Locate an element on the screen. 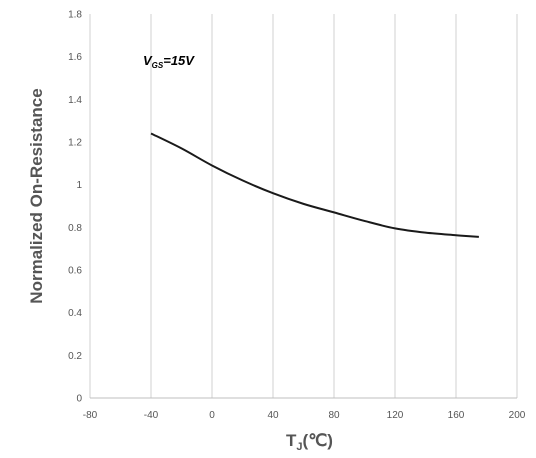  annotation-main: V is located at coordinates (148, 60).